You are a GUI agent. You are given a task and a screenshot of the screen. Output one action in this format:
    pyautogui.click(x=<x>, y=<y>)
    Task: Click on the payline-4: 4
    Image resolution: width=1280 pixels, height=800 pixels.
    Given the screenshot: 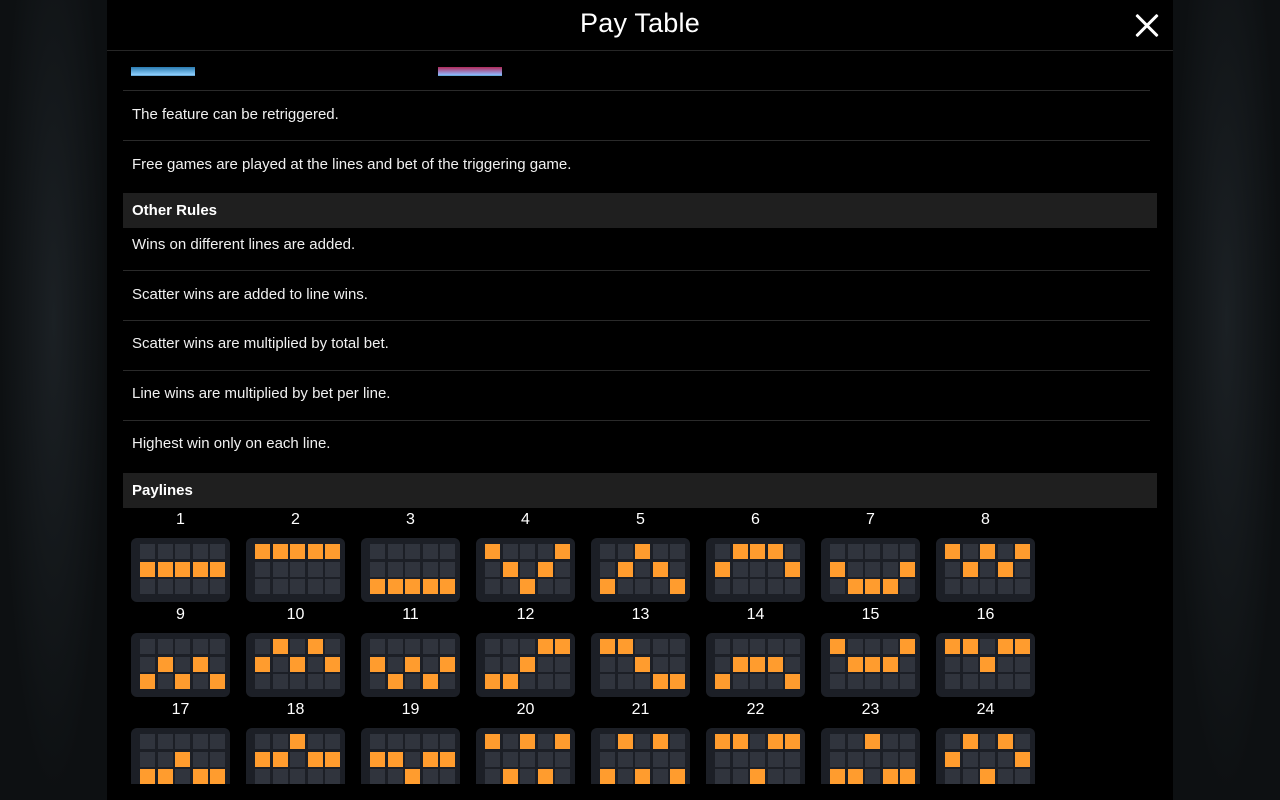 What is the action you would take?
    pyautogui.click(x=525, y=558)
    